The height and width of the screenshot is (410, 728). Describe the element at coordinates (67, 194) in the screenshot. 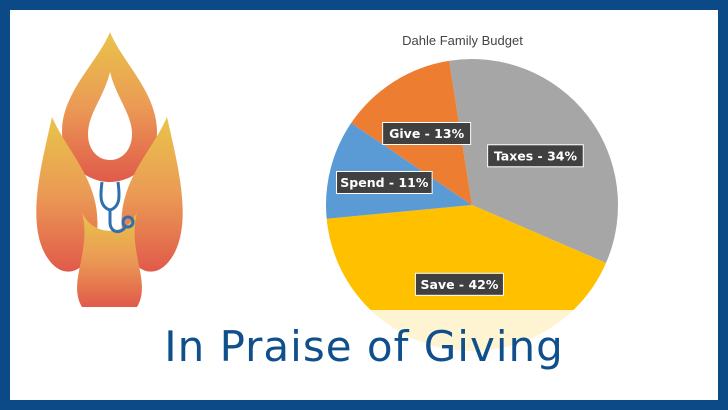

I see `flame-left-icon` at that location.